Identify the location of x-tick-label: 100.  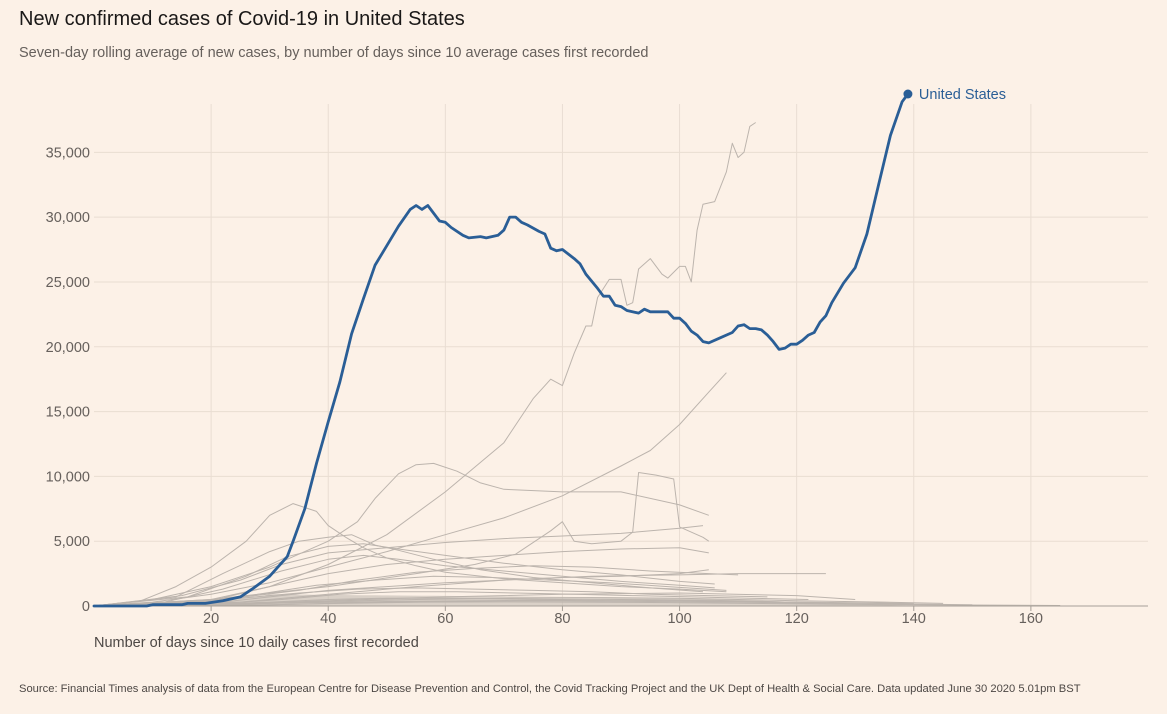
(679, 619).